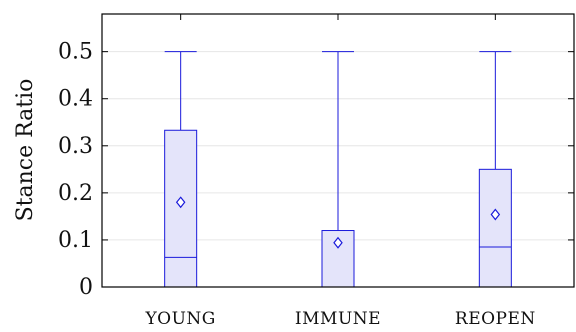  Describe the element at coordinates (75, 240) in the screenshot. I see `y-tick-label: 0.1` at that location.